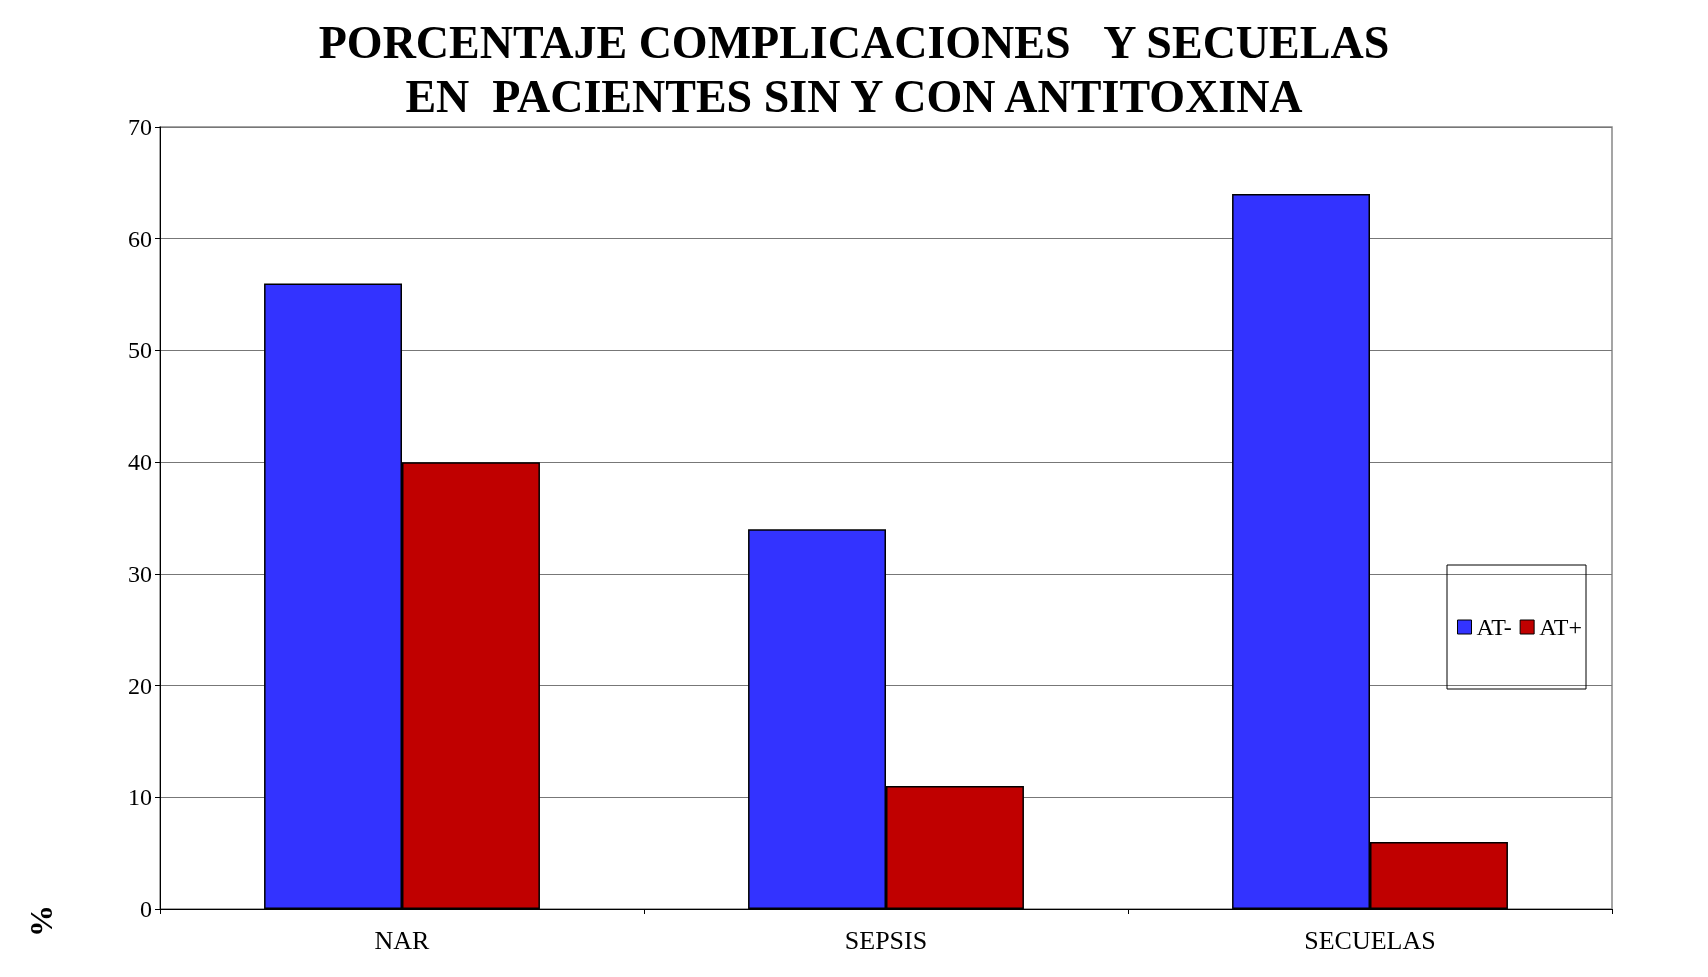 Image resolution: width=1708 pixels, height=977 pixels. I want to click on y-tick-label: 30, so click(140, 573).